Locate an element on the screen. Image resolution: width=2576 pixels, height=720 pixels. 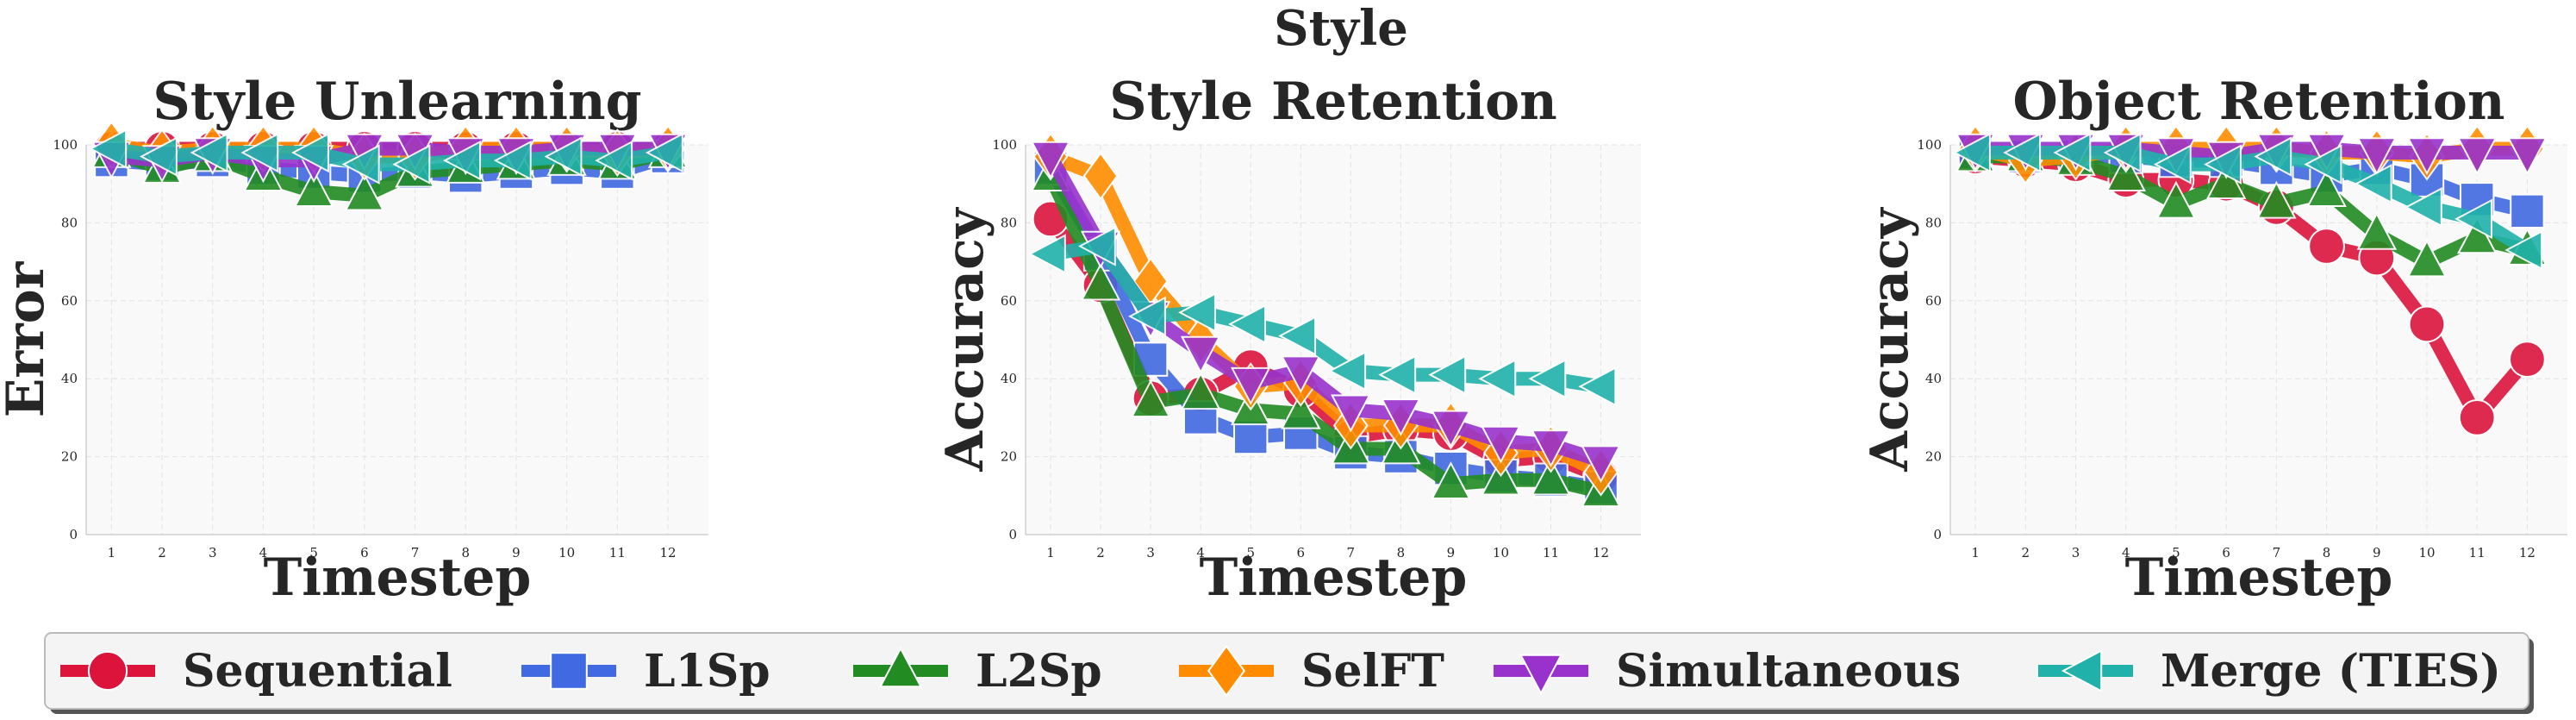
legend-marker-triangle-down-icon is located at coordinates (1541, 675).